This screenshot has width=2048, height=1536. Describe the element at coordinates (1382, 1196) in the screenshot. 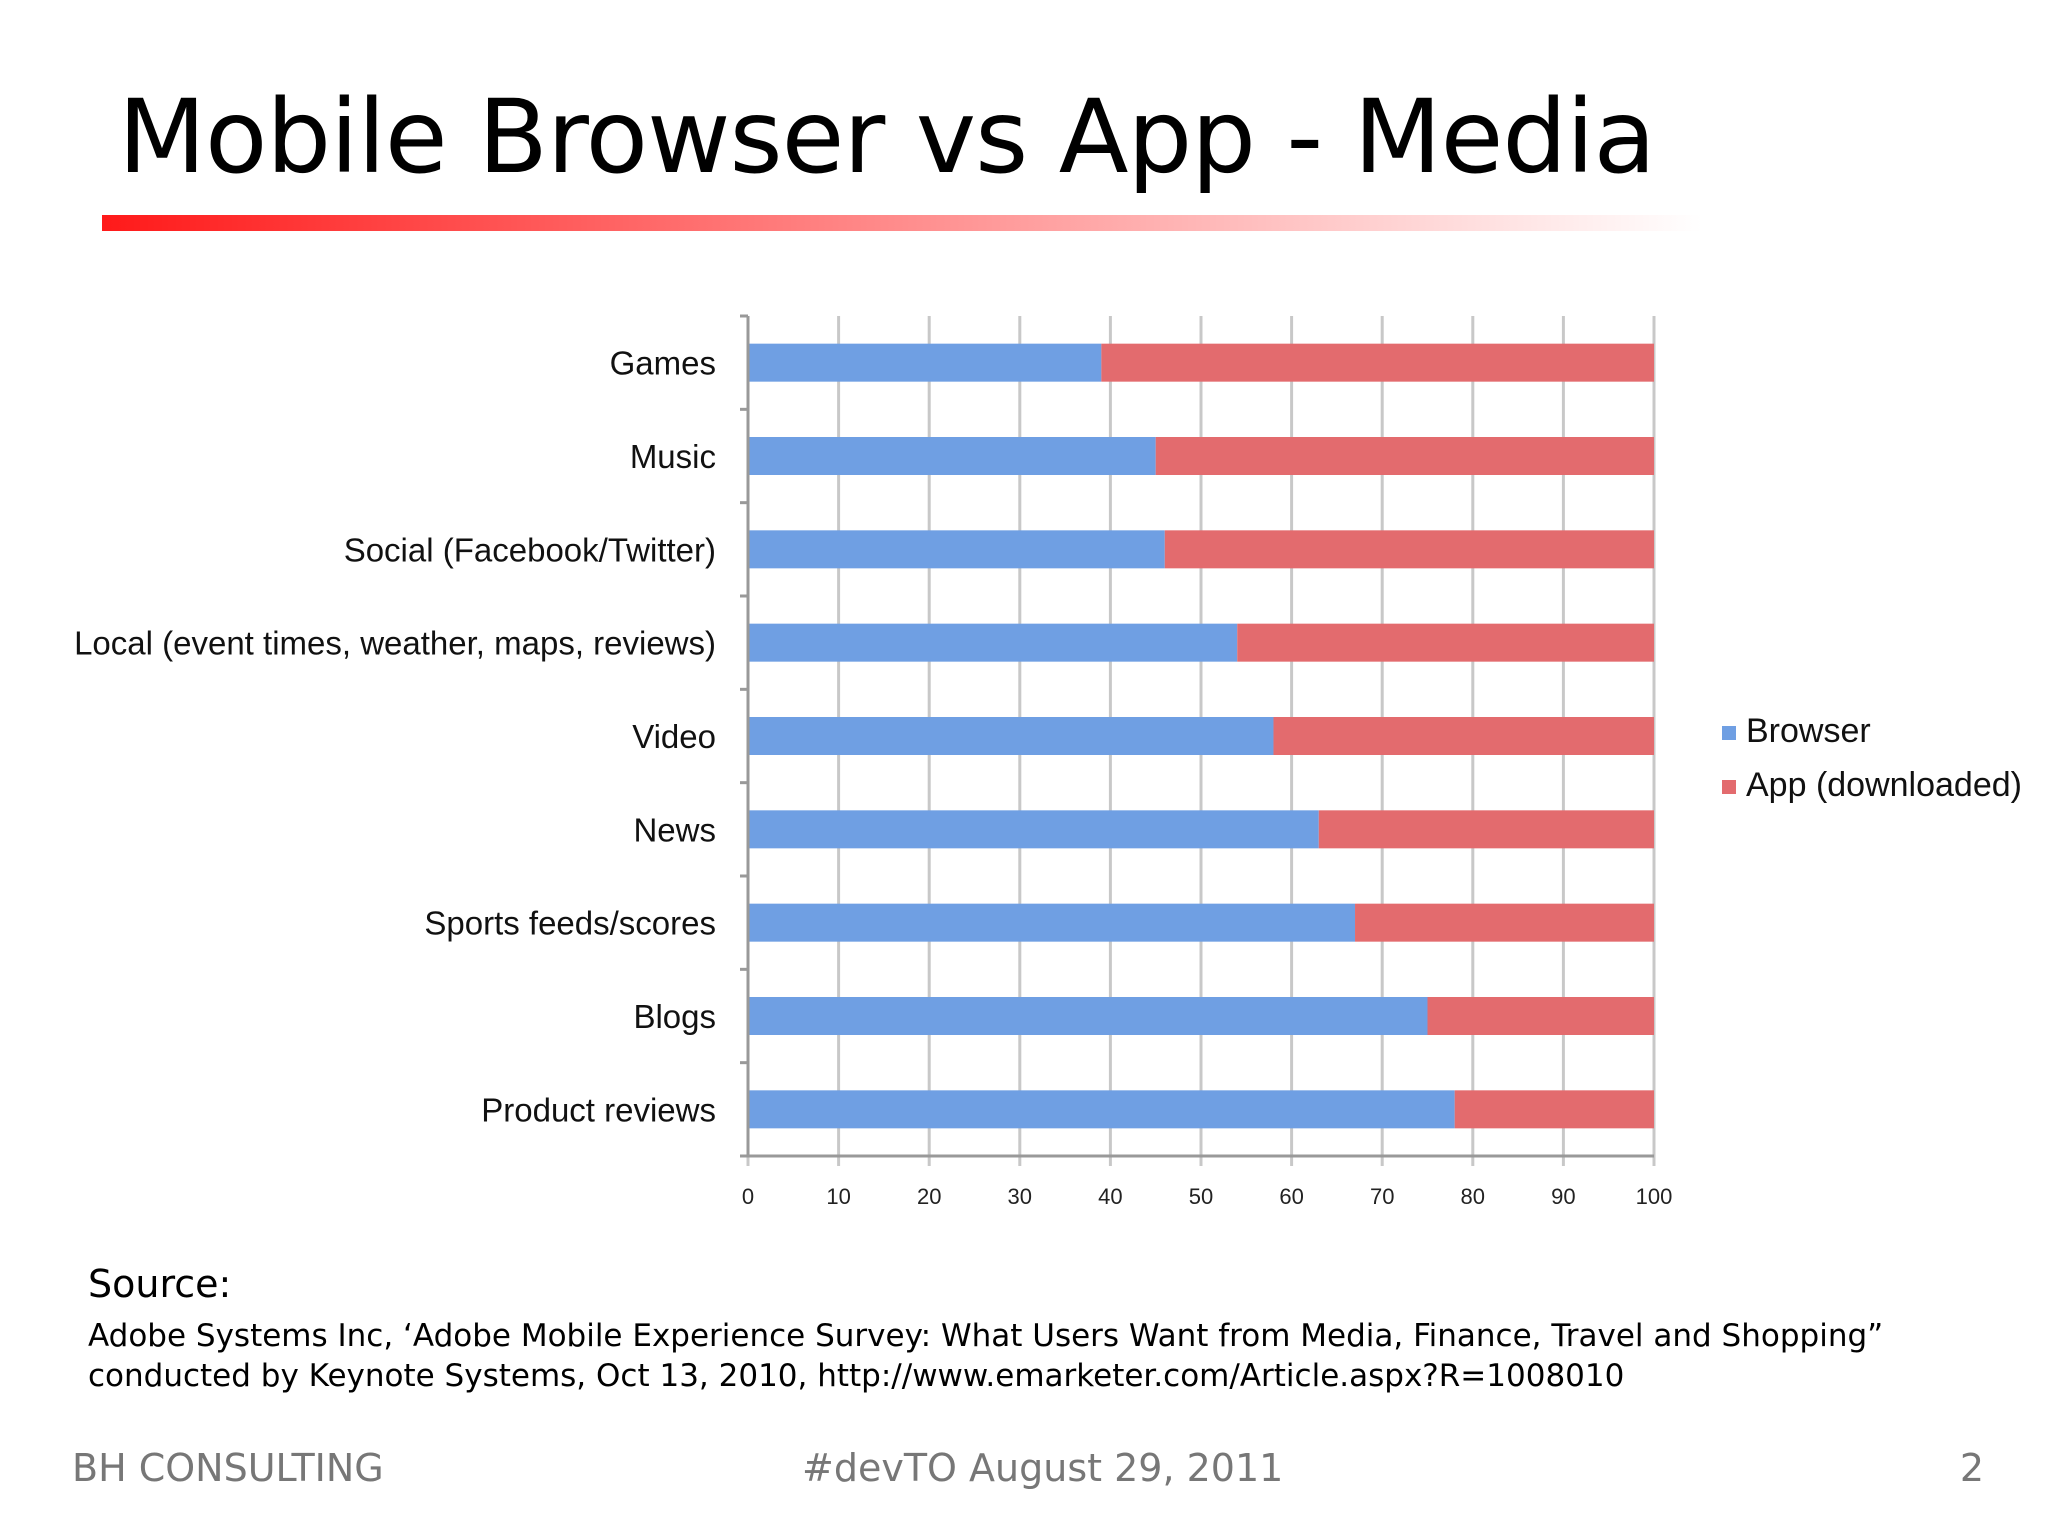

I see `x-tick-label: 70` at that location.